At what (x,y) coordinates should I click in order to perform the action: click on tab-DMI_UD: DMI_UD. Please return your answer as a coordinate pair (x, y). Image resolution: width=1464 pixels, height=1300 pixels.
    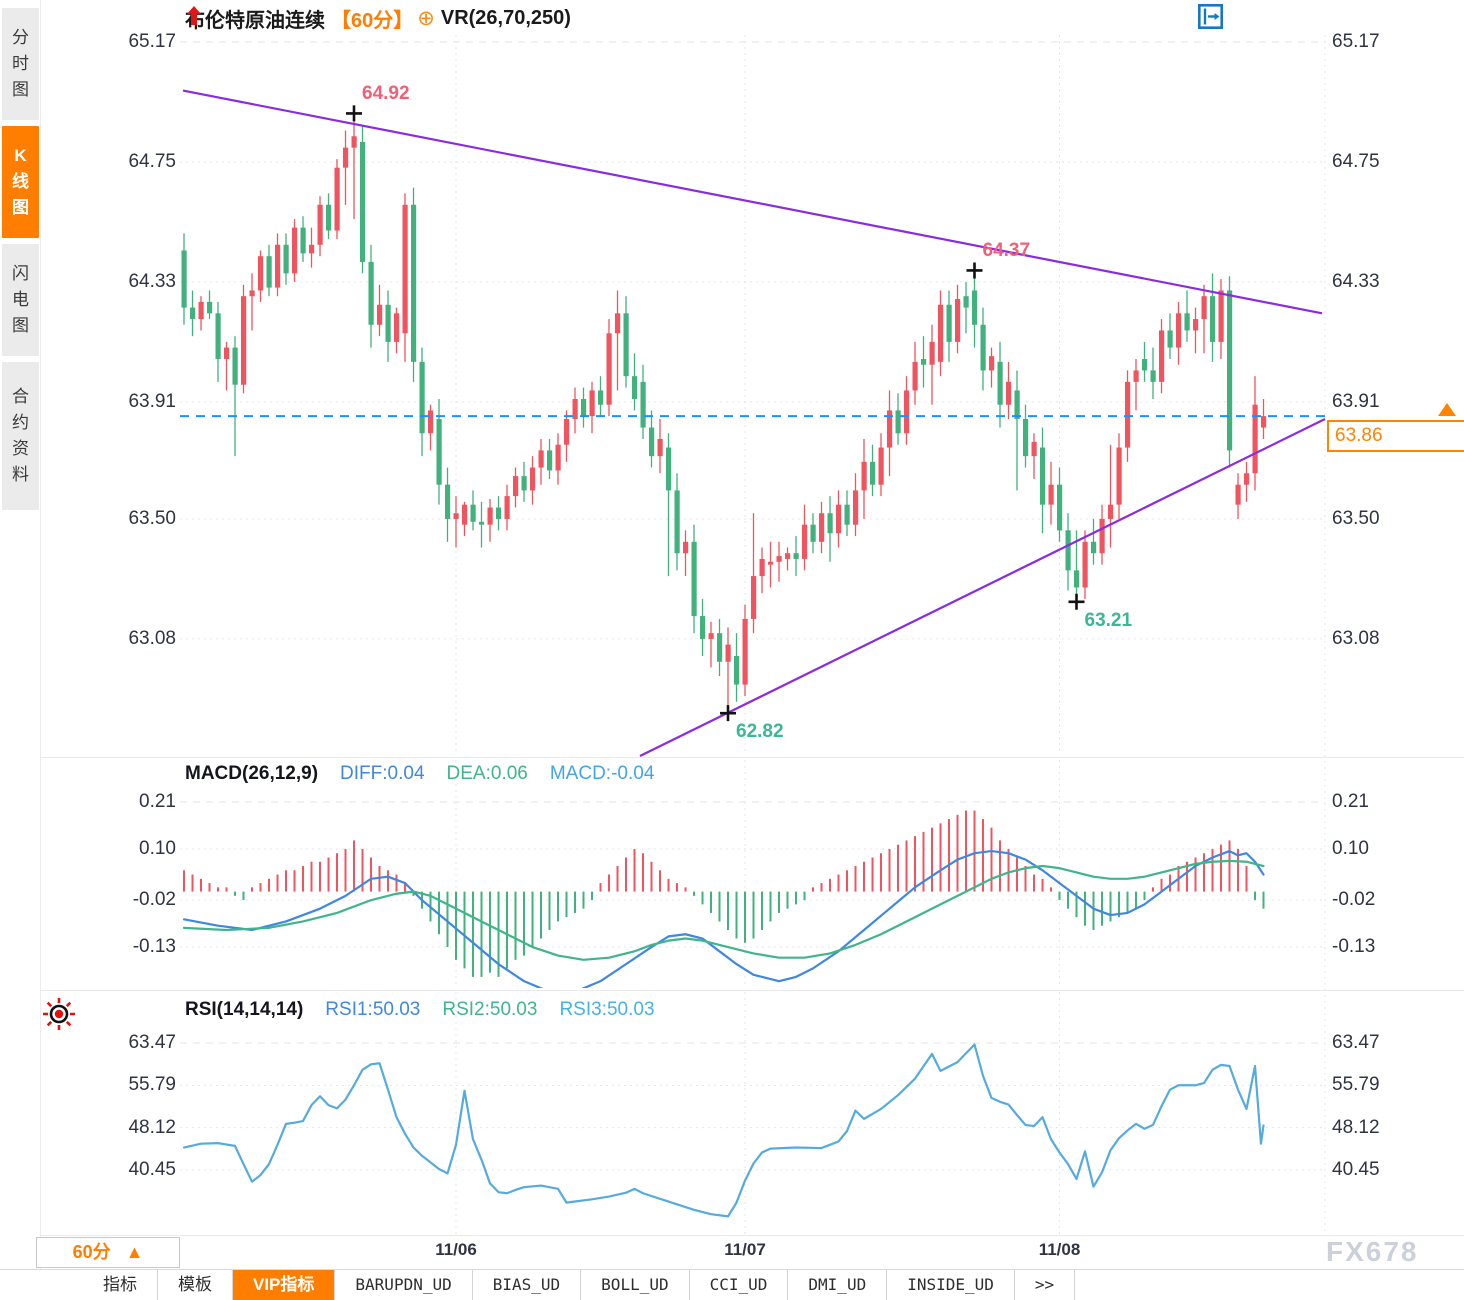
    Looking at the image, I should click on (838, 1285).